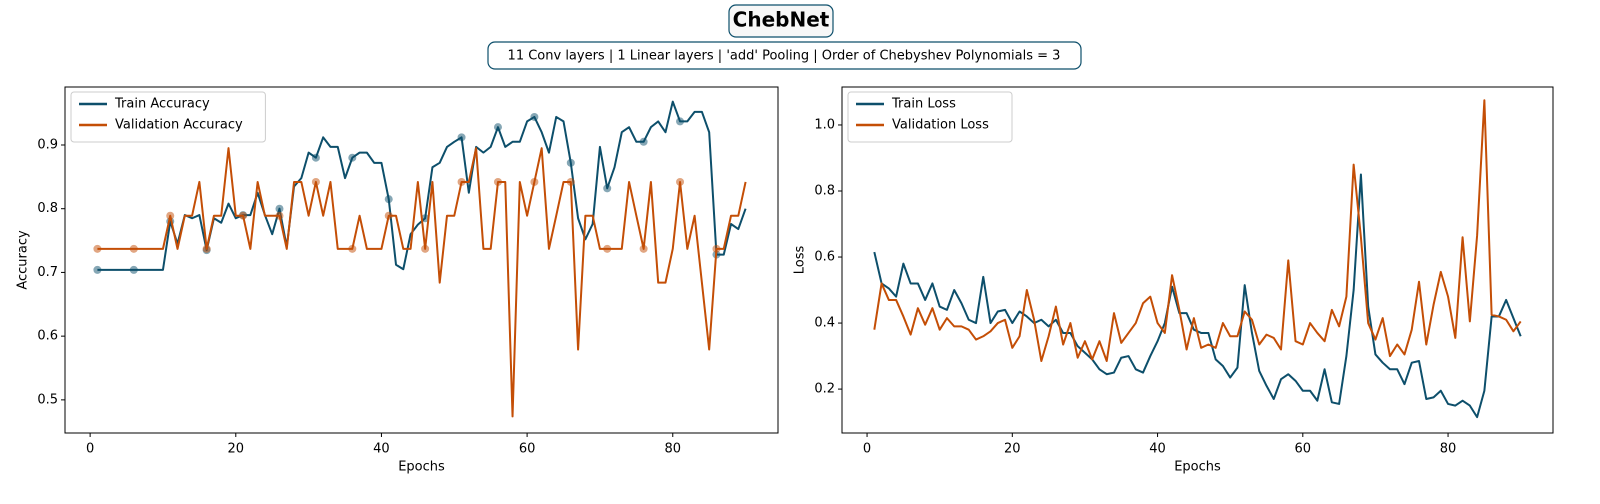 The height and width of the screenshot is (504, 1600). I want to click on legend-label: Validation Loss, so click(940, 125).